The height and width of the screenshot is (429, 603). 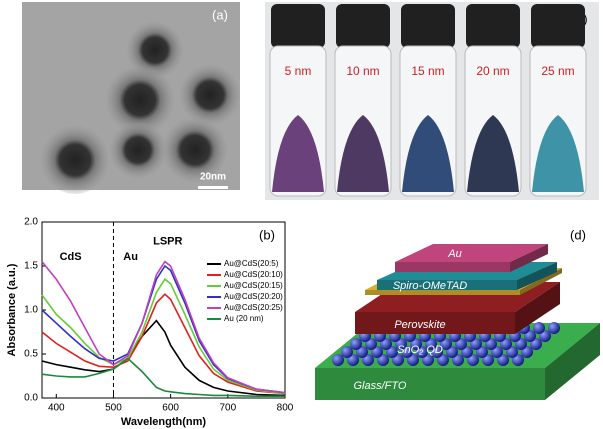 I want to click on legend-label: Au@CdS(20:10), so click(x=253, y=274).